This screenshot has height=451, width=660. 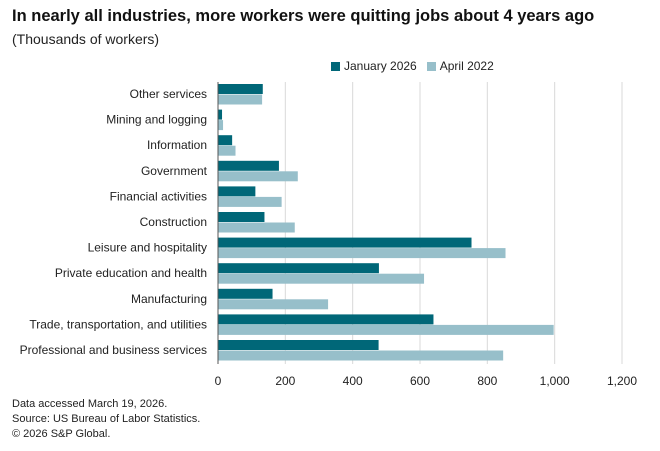 I want to click on x-tick-label-2: 400, so click(x=353, y=381).